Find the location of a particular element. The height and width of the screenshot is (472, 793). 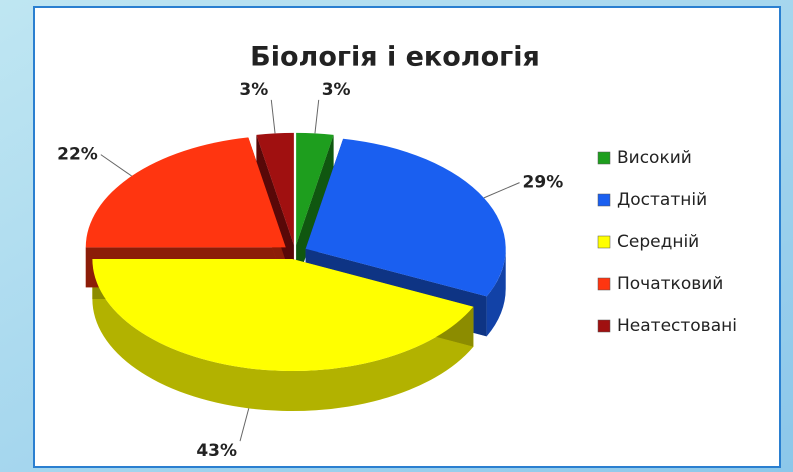

slice-side is located at coordinates (496, 292).